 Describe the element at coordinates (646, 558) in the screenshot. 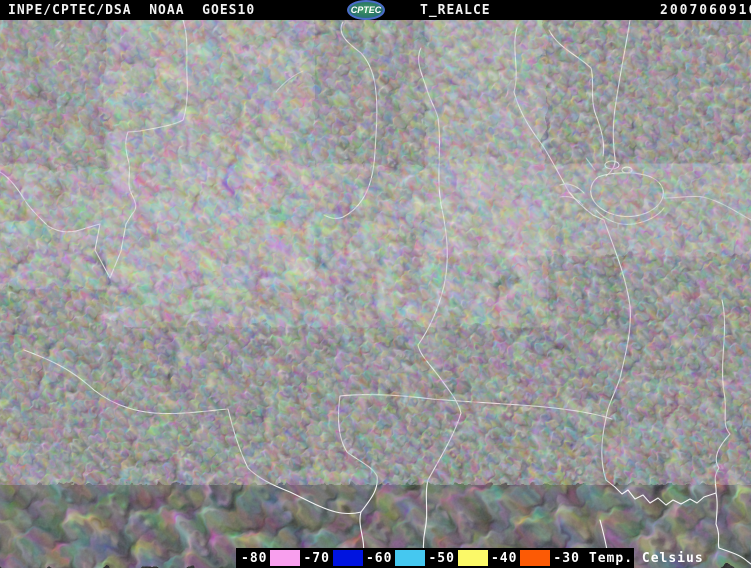

I see `legend-title: Temp. Celsius` at that location.